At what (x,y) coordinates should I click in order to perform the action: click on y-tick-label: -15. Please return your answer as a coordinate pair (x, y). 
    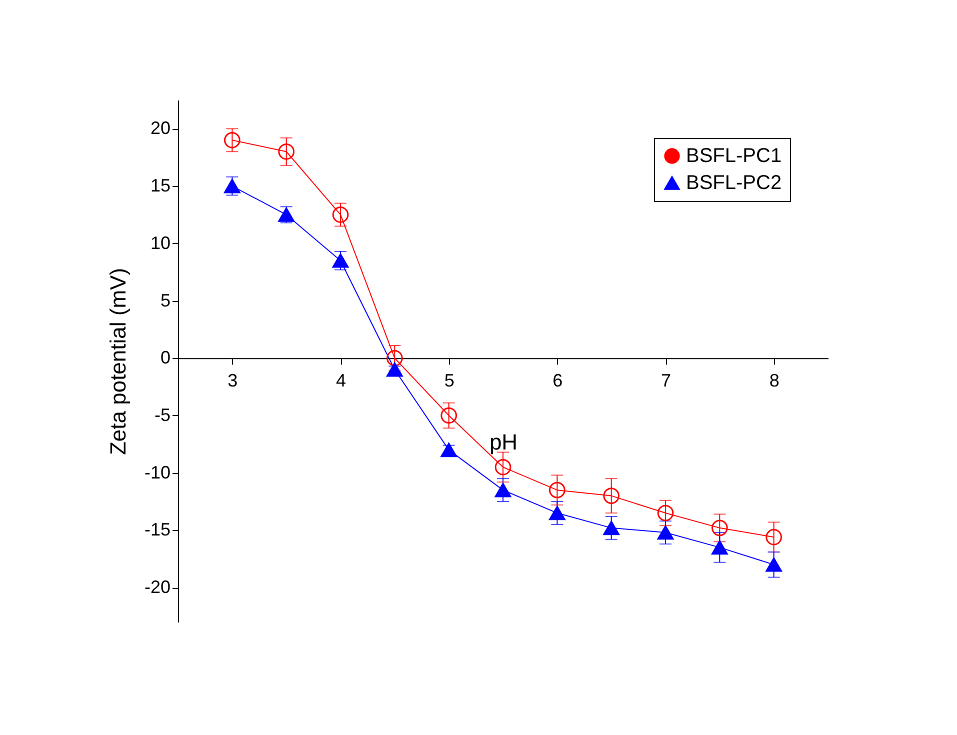
    Looking at the image, I should click on (157, 530).